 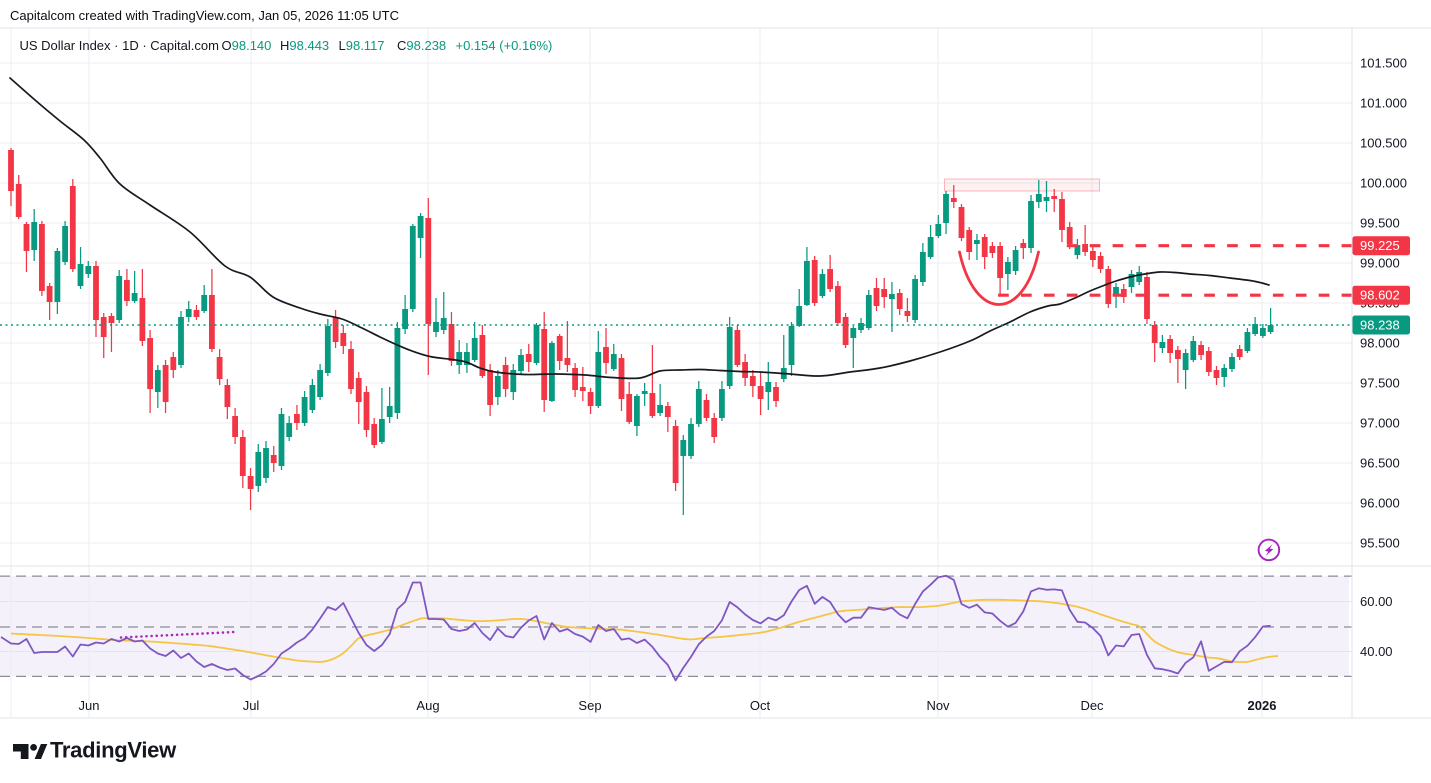 What do you see at coordinates (1380, 223) in the screenshot?
I see `svg-text: 99.500` at bounding box center [1380, 223].